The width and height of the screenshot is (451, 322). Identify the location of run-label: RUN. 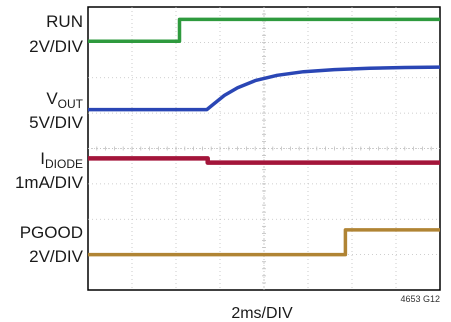
(64, 21).